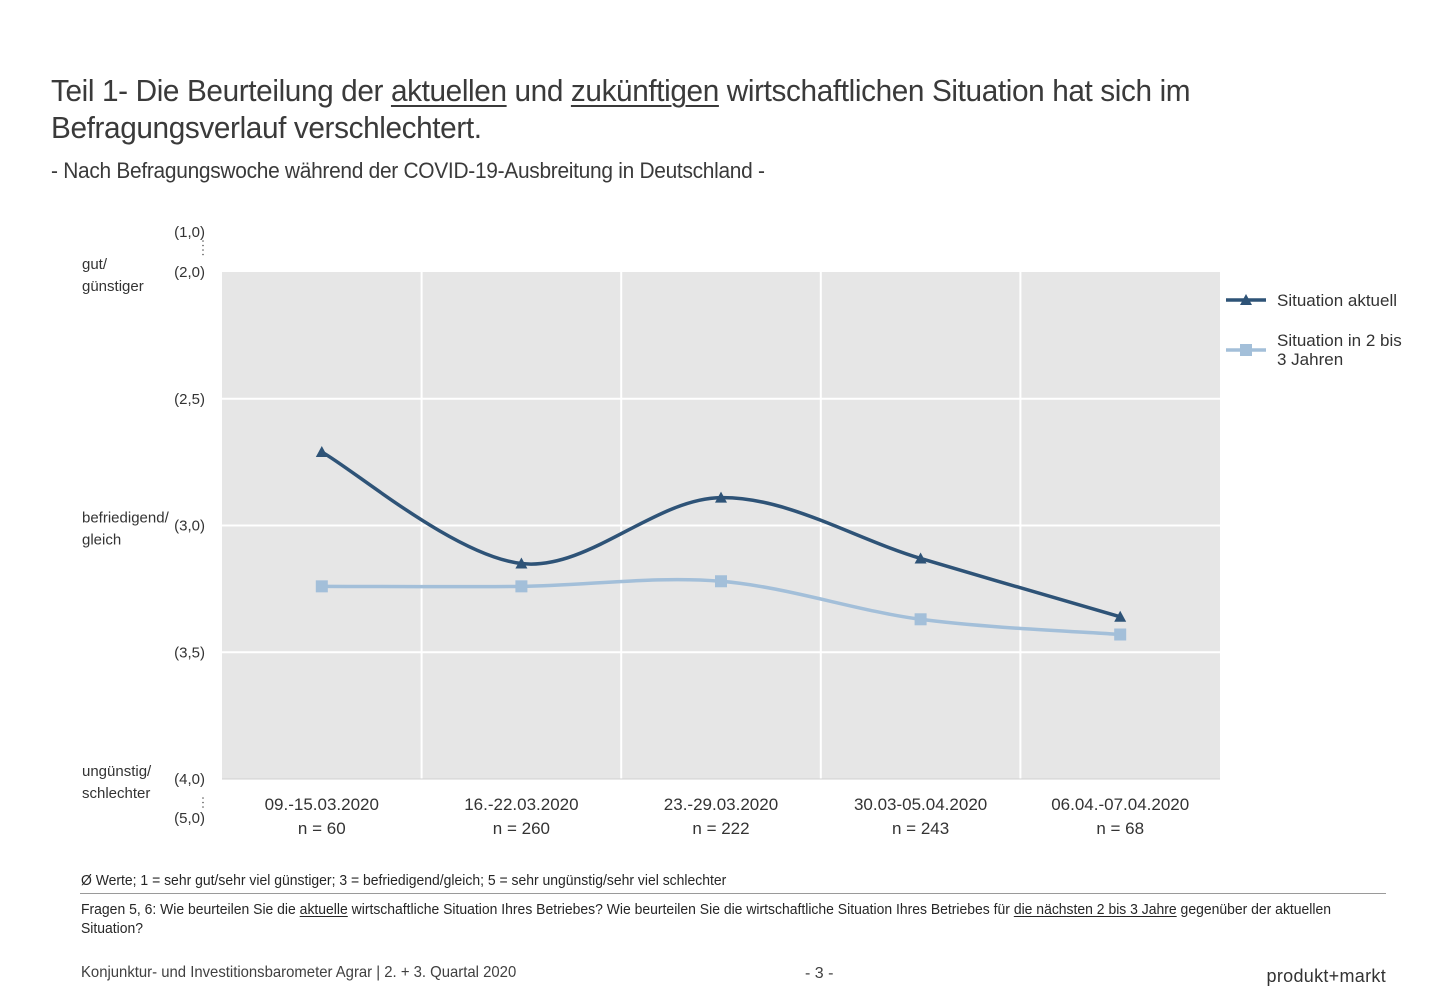 The image size is (1440, 997). What do you see at coordinates (721, 804) in the screenshot?
I see `x-tick-label: 23.-29.03.2020` at bounding box center [721, 804].